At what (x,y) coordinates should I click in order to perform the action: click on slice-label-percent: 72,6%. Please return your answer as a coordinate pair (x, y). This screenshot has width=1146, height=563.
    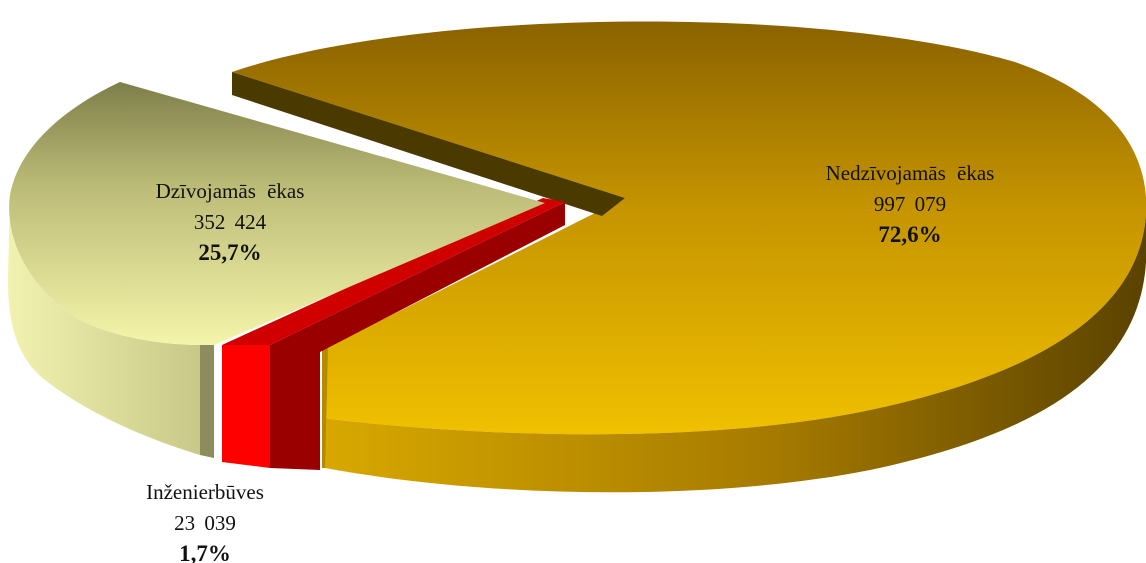
    Looking at the image, I should click on (909, 234).